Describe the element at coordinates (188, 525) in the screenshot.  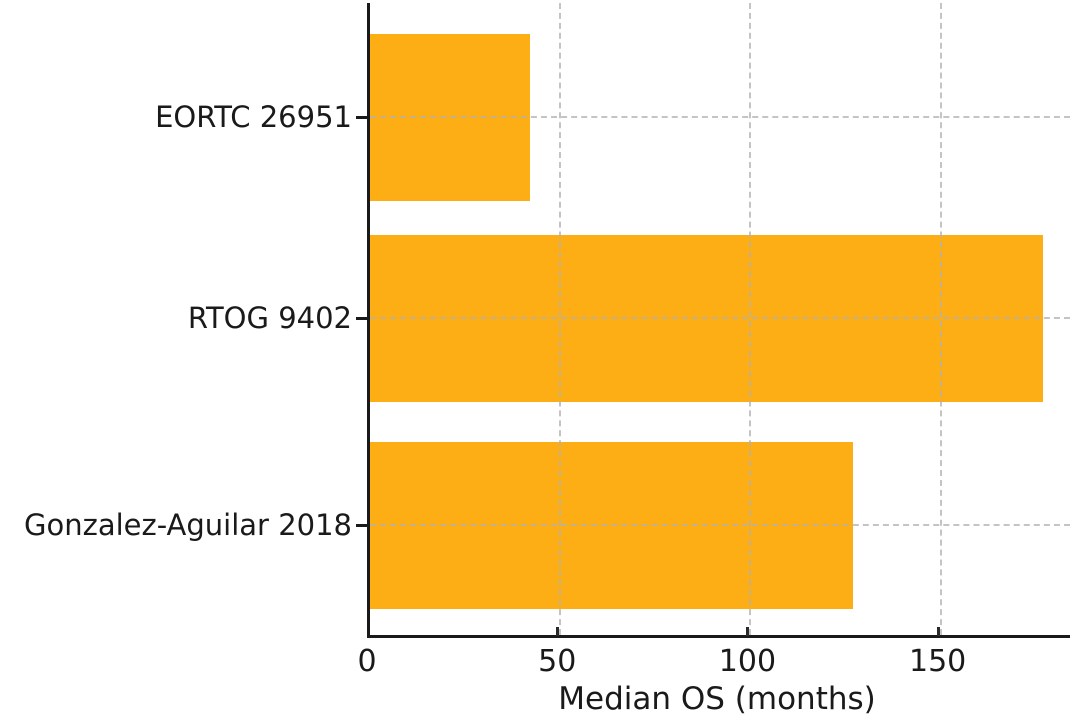
I see `y-tick-label-gonzalez-aguilar-2018: Gonzalez-Aguilar 2018` at that location.